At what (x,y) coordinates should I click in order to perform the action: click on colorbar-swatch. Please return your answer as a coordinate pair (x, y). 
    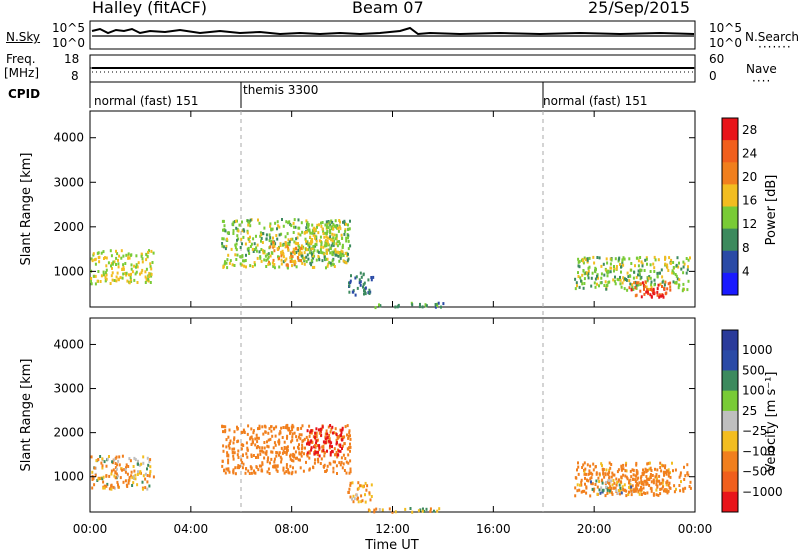
    Looking at the image, I should click on (730, 340).